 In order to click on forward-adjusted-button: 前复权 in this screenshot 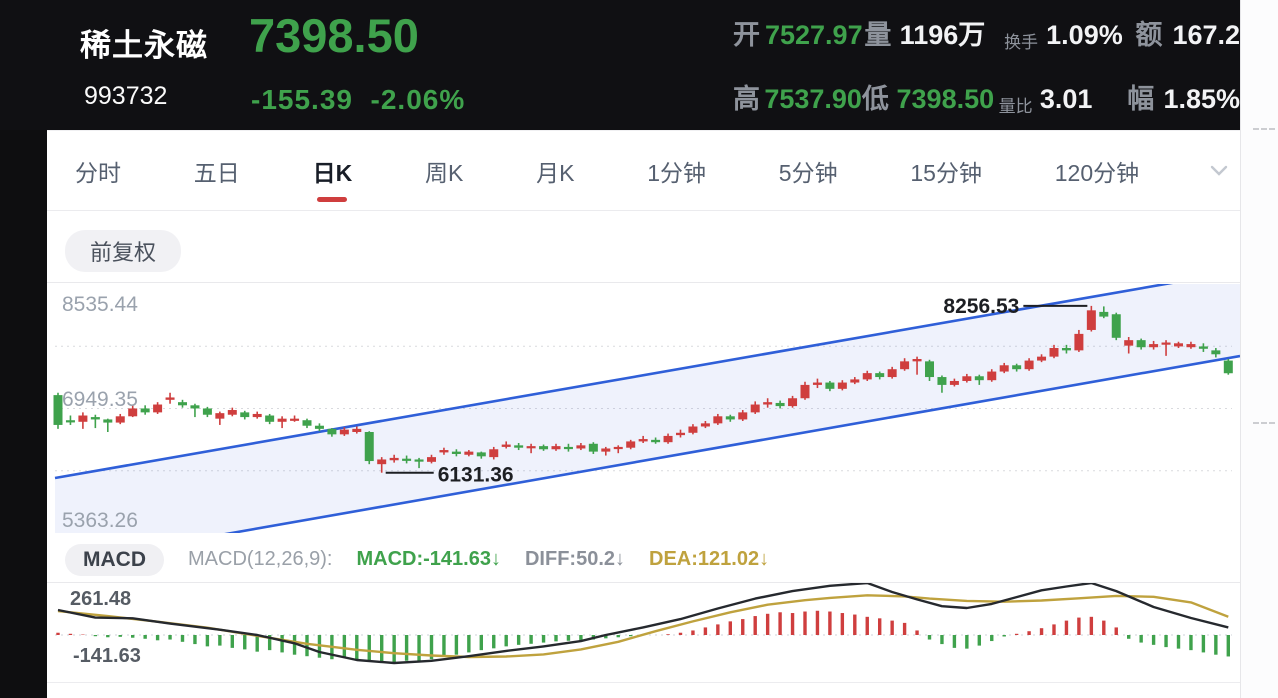, I will do `click(123, 251)`.